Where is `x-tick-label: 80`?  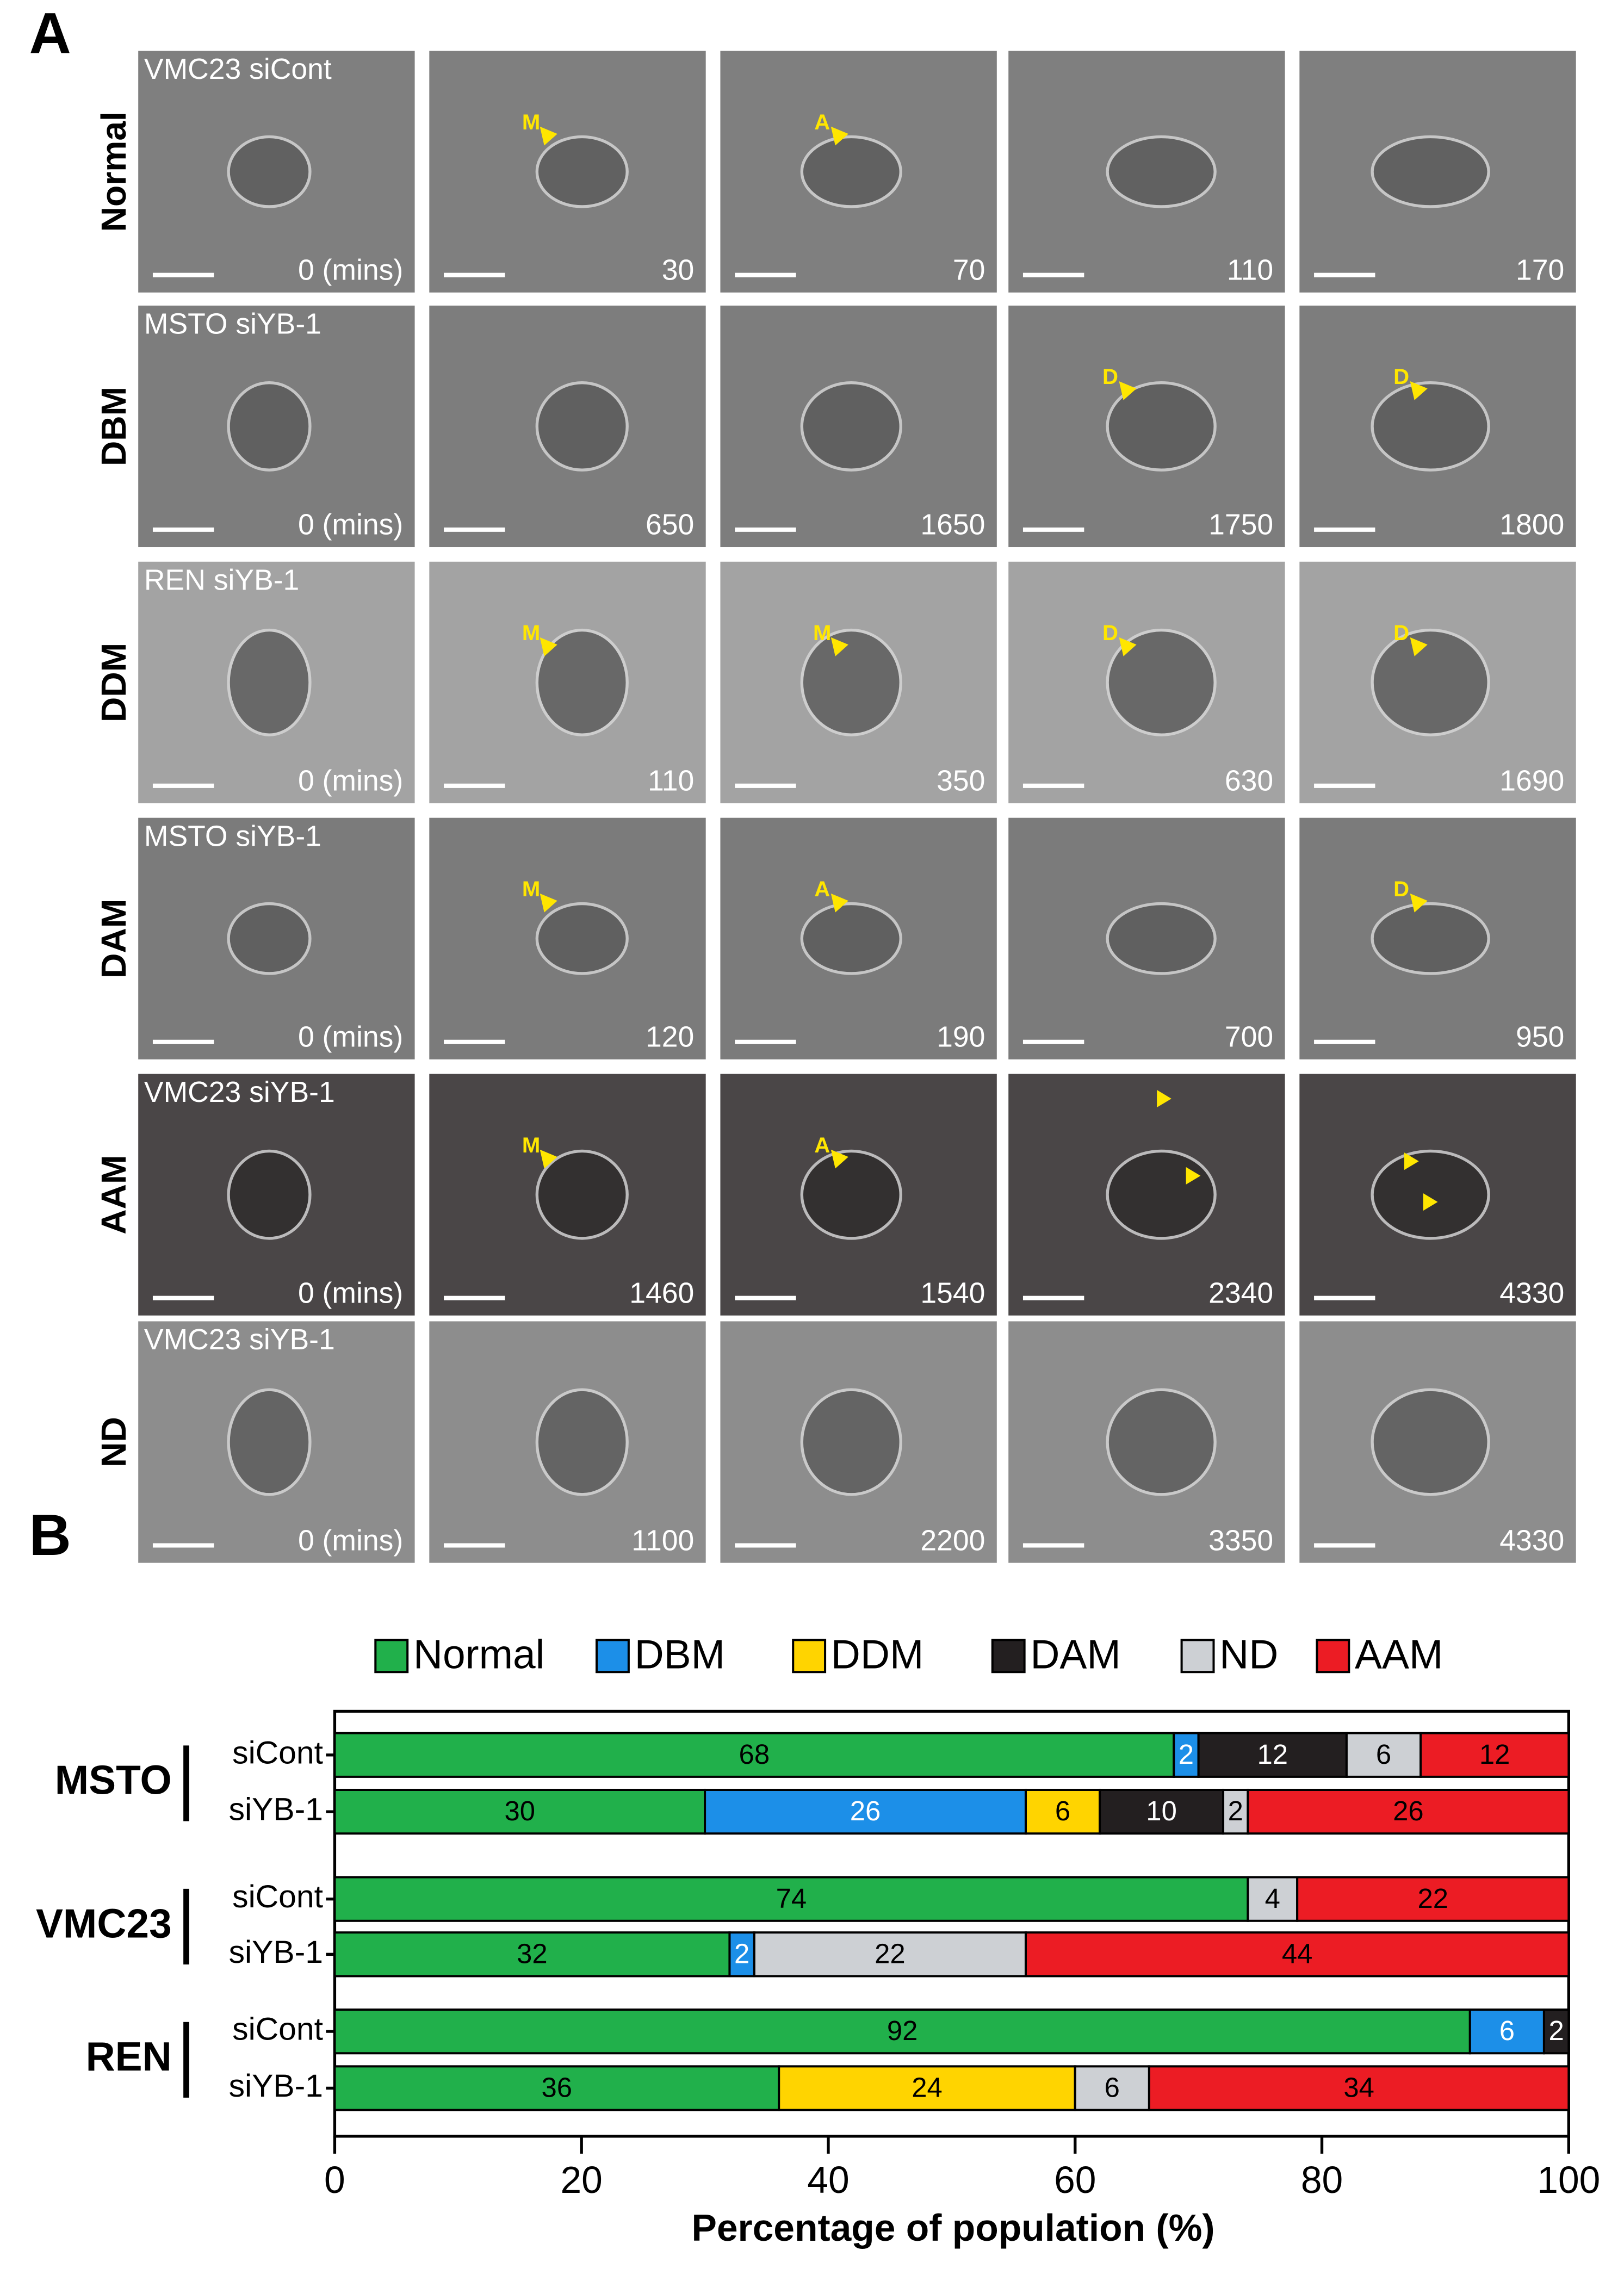
x-tick-label: 80 is located at coordinates (1322, 2180).